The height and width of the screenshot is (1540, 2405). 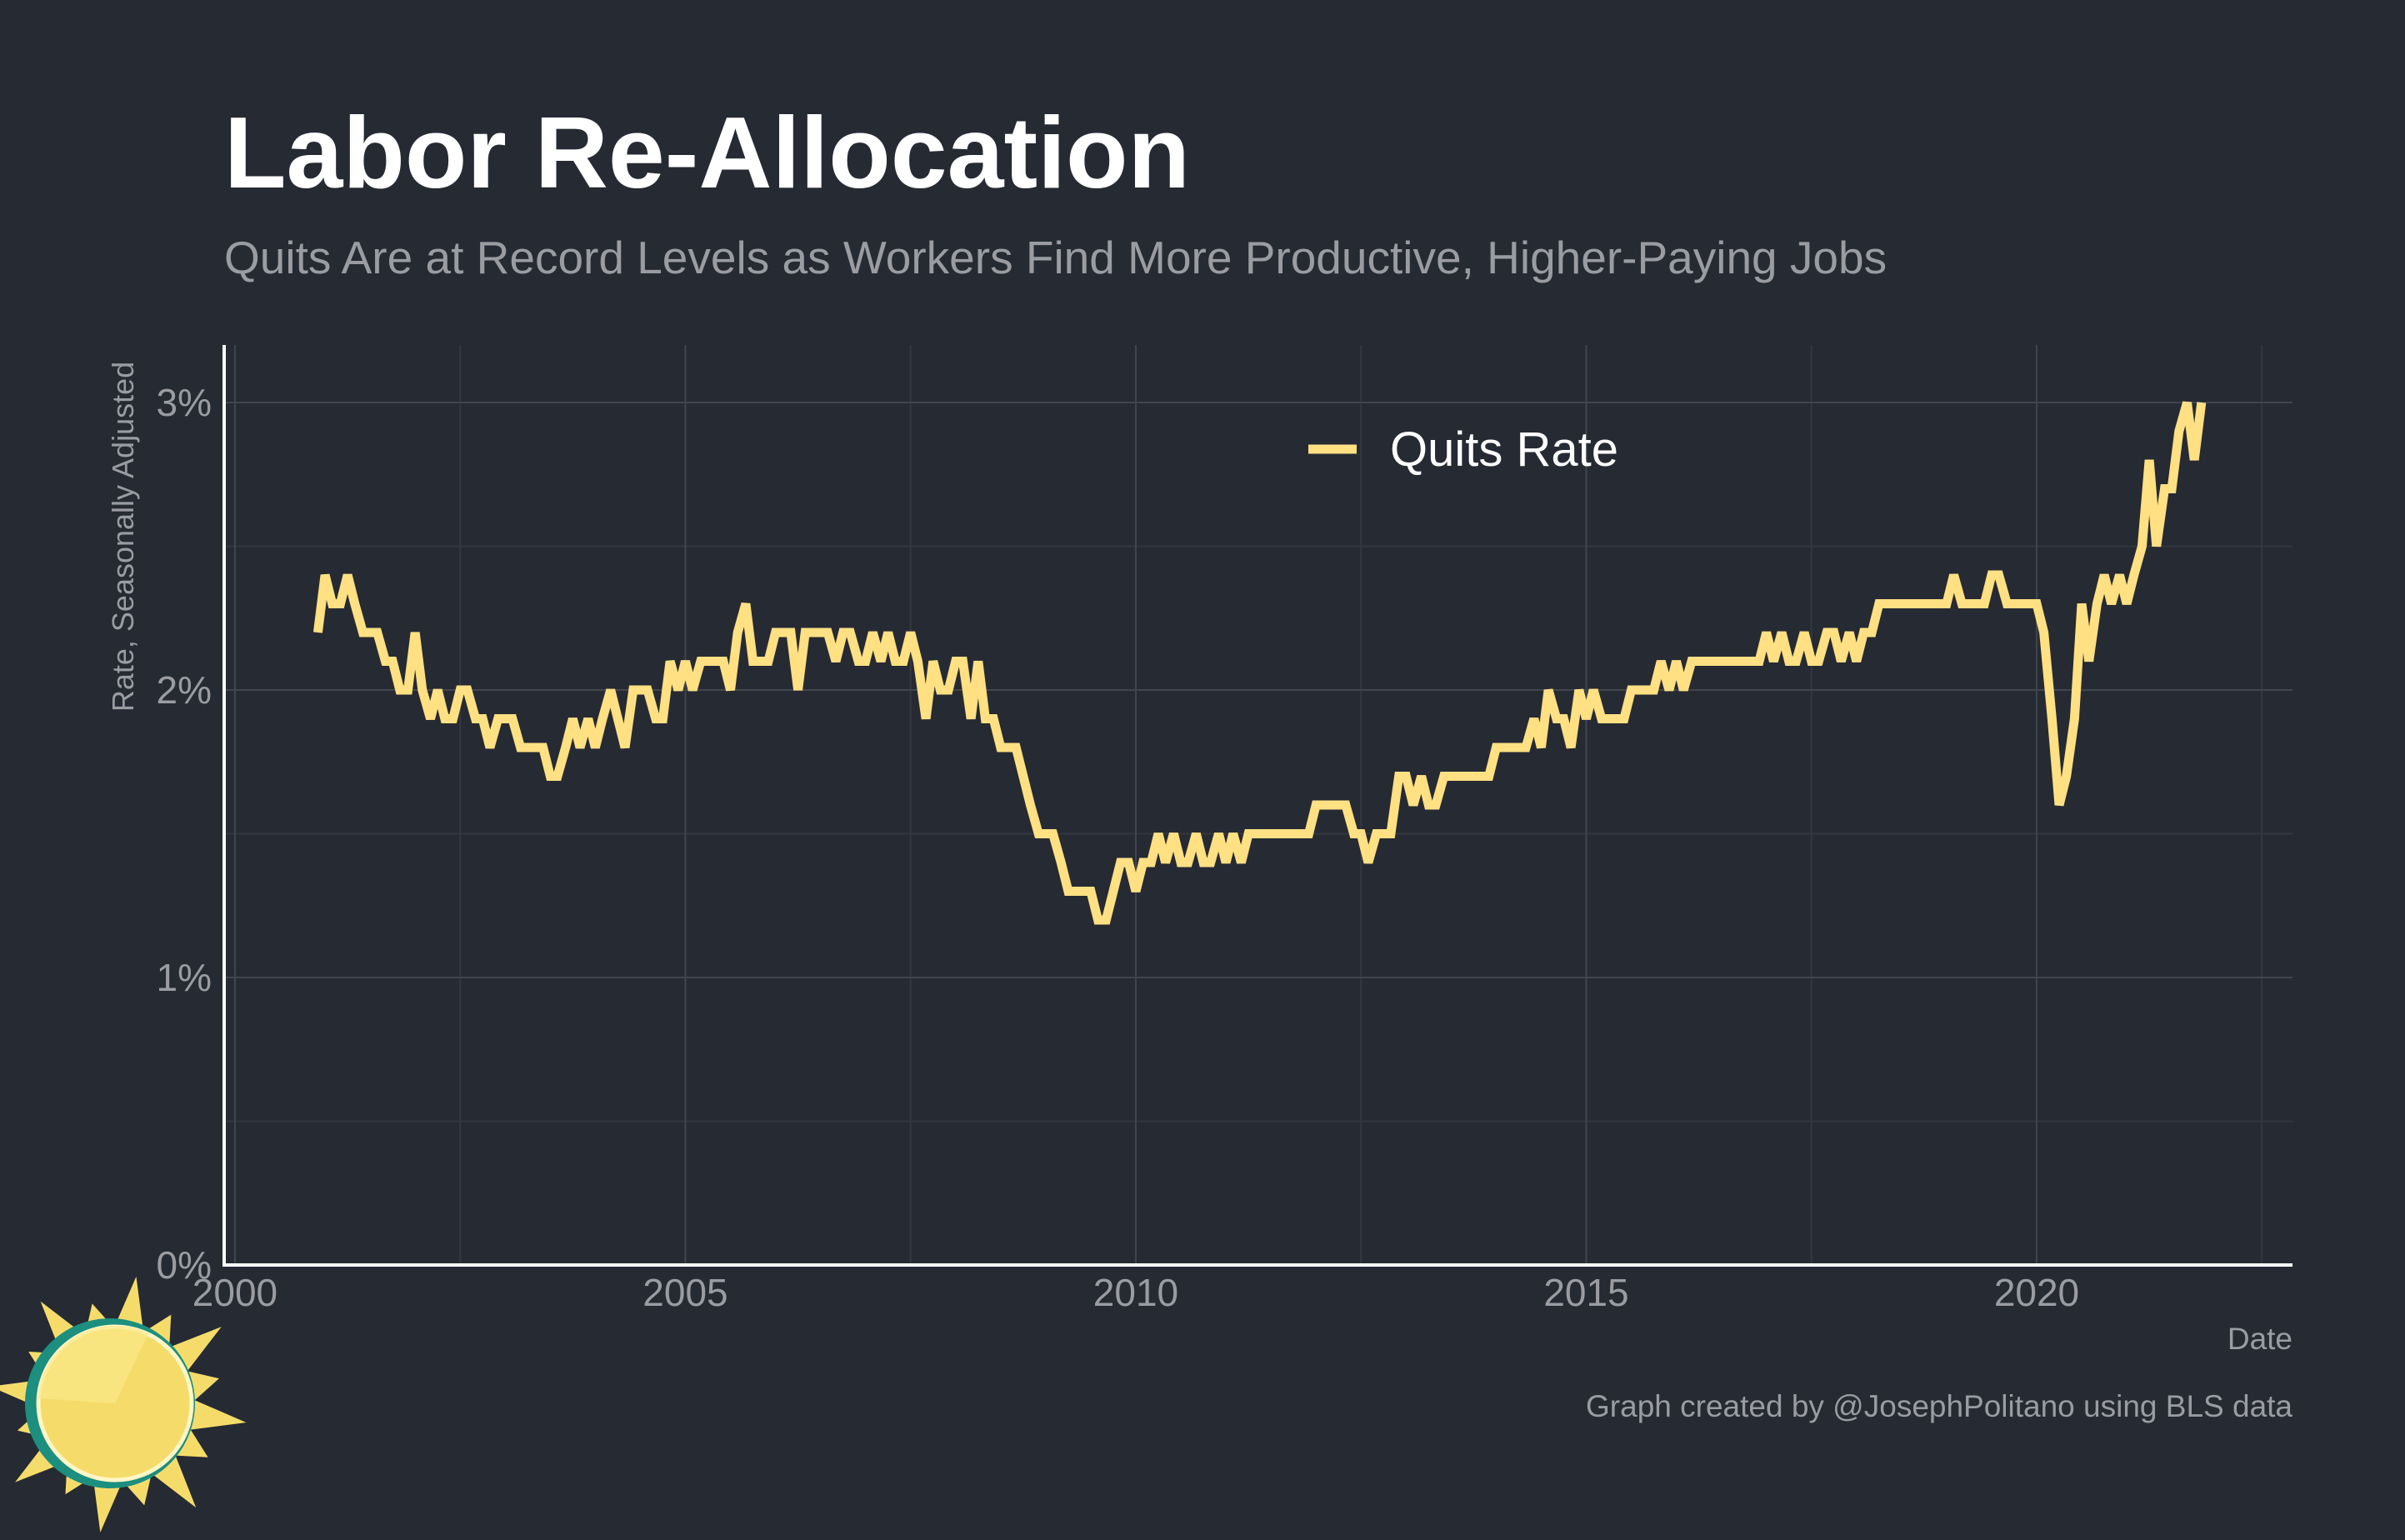 I want to click on y-tick-label: 2%, so click(x=184, y=690).